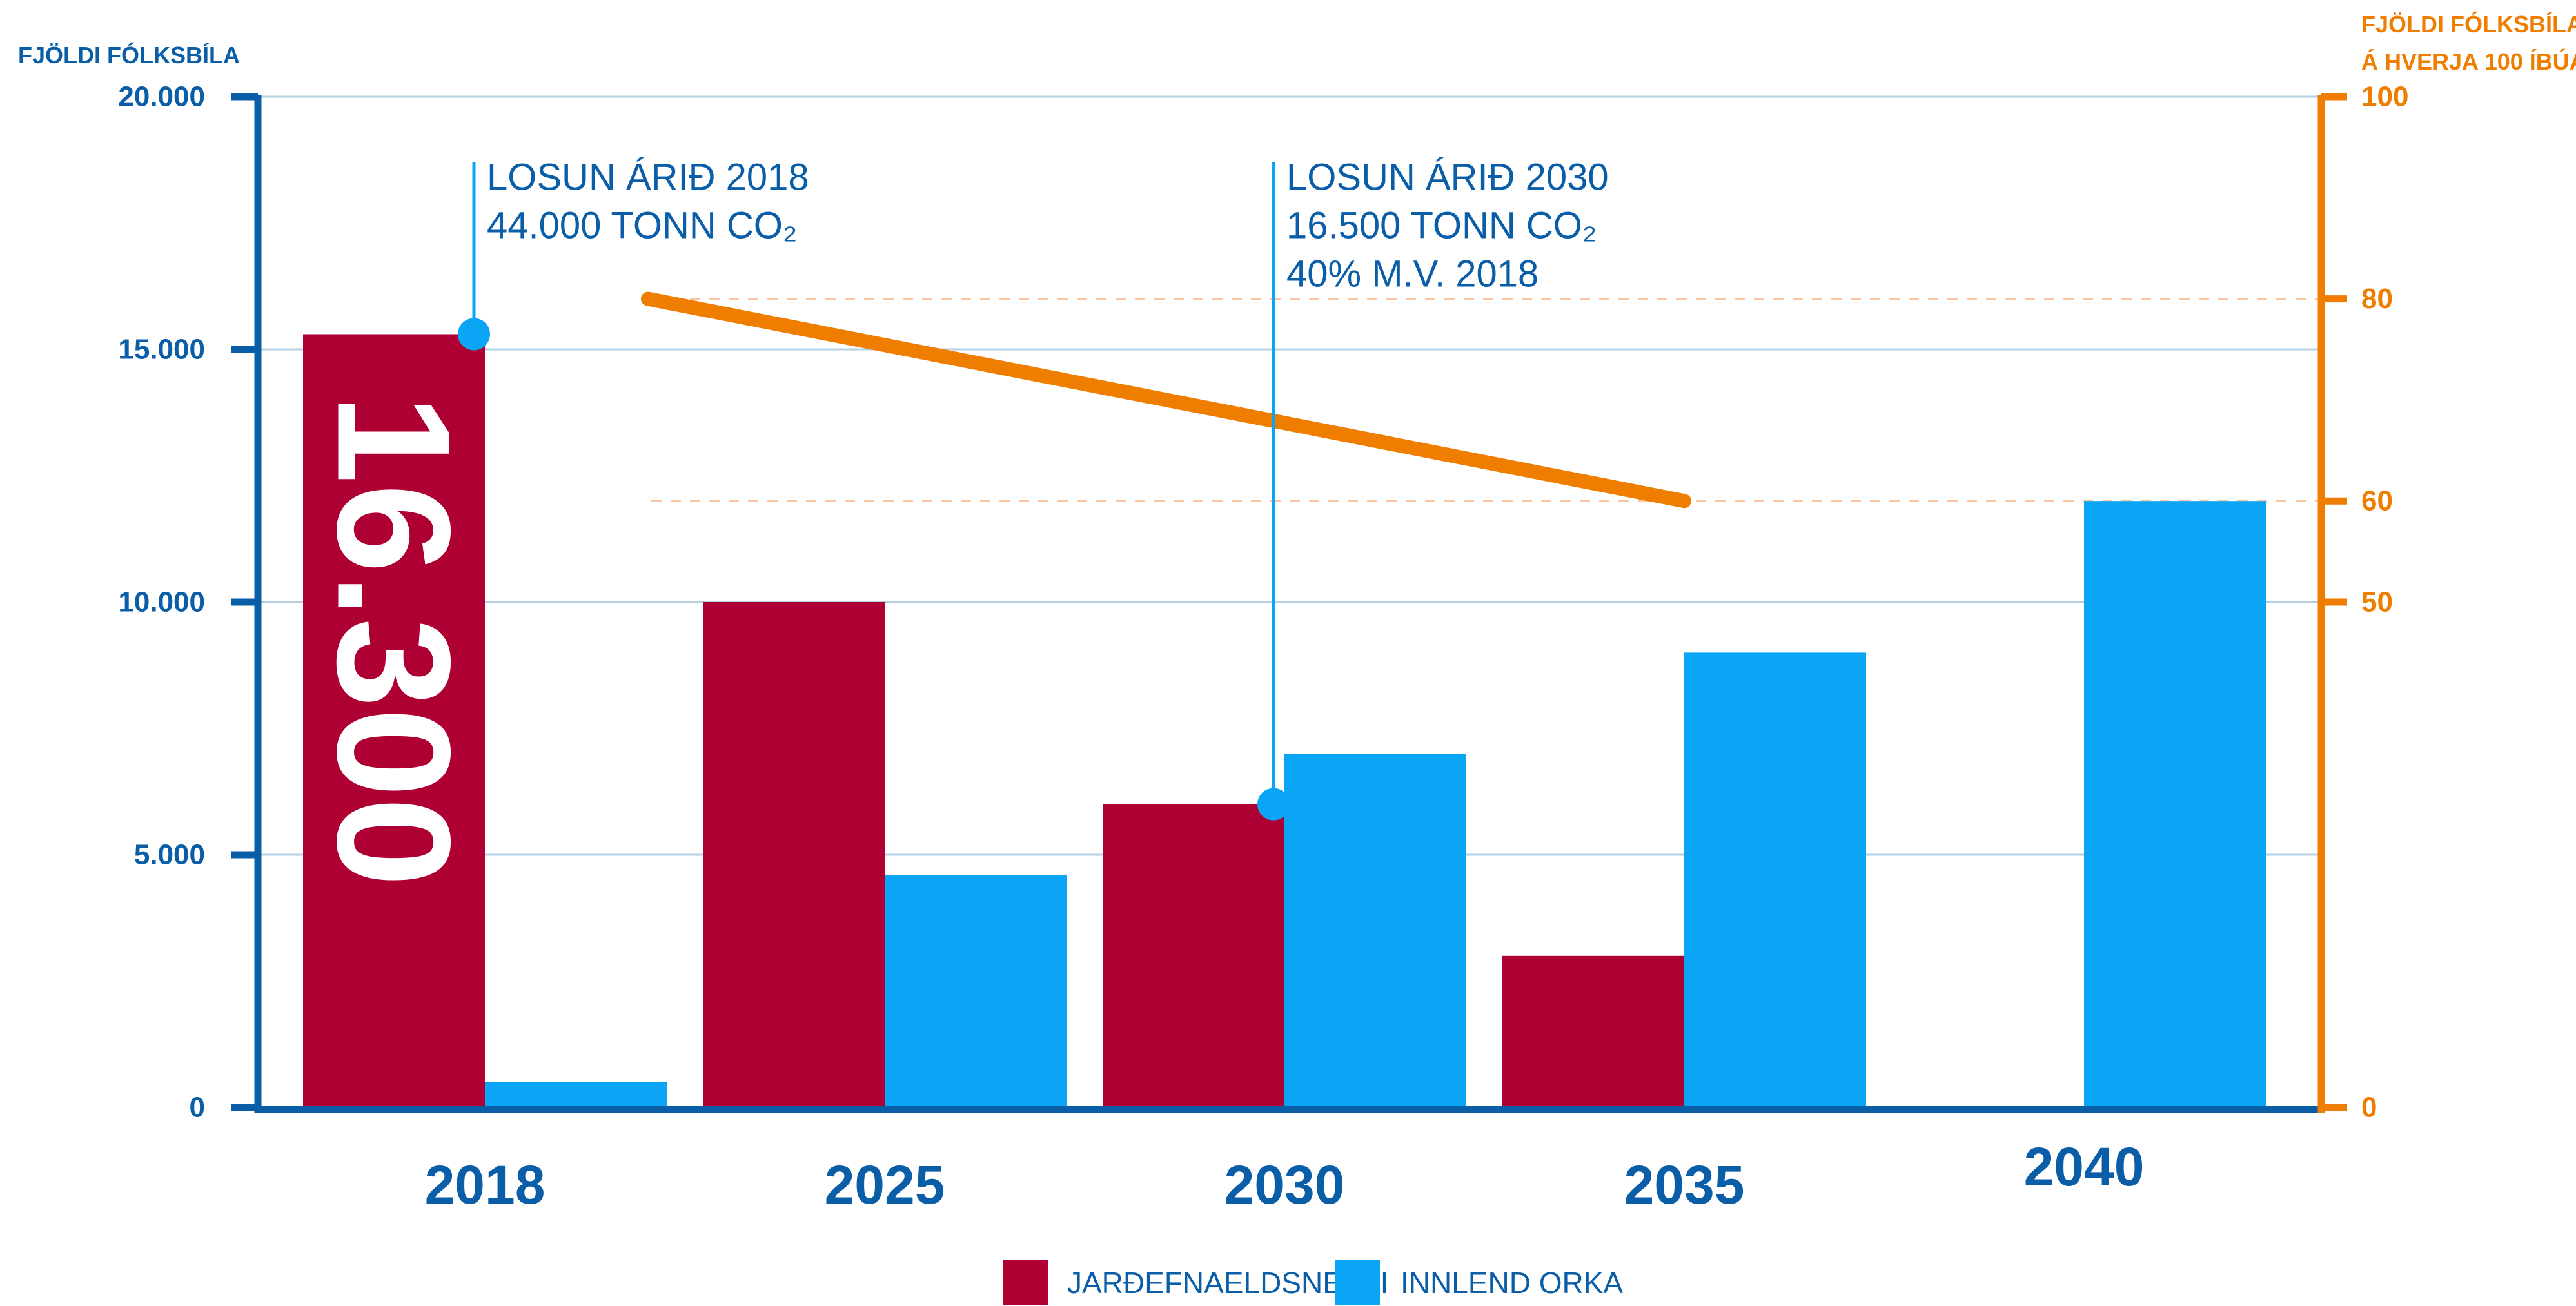 The image size is (2576, 1306). I want to click on left-axis-tick-label: 15.000, so click(161, 349).